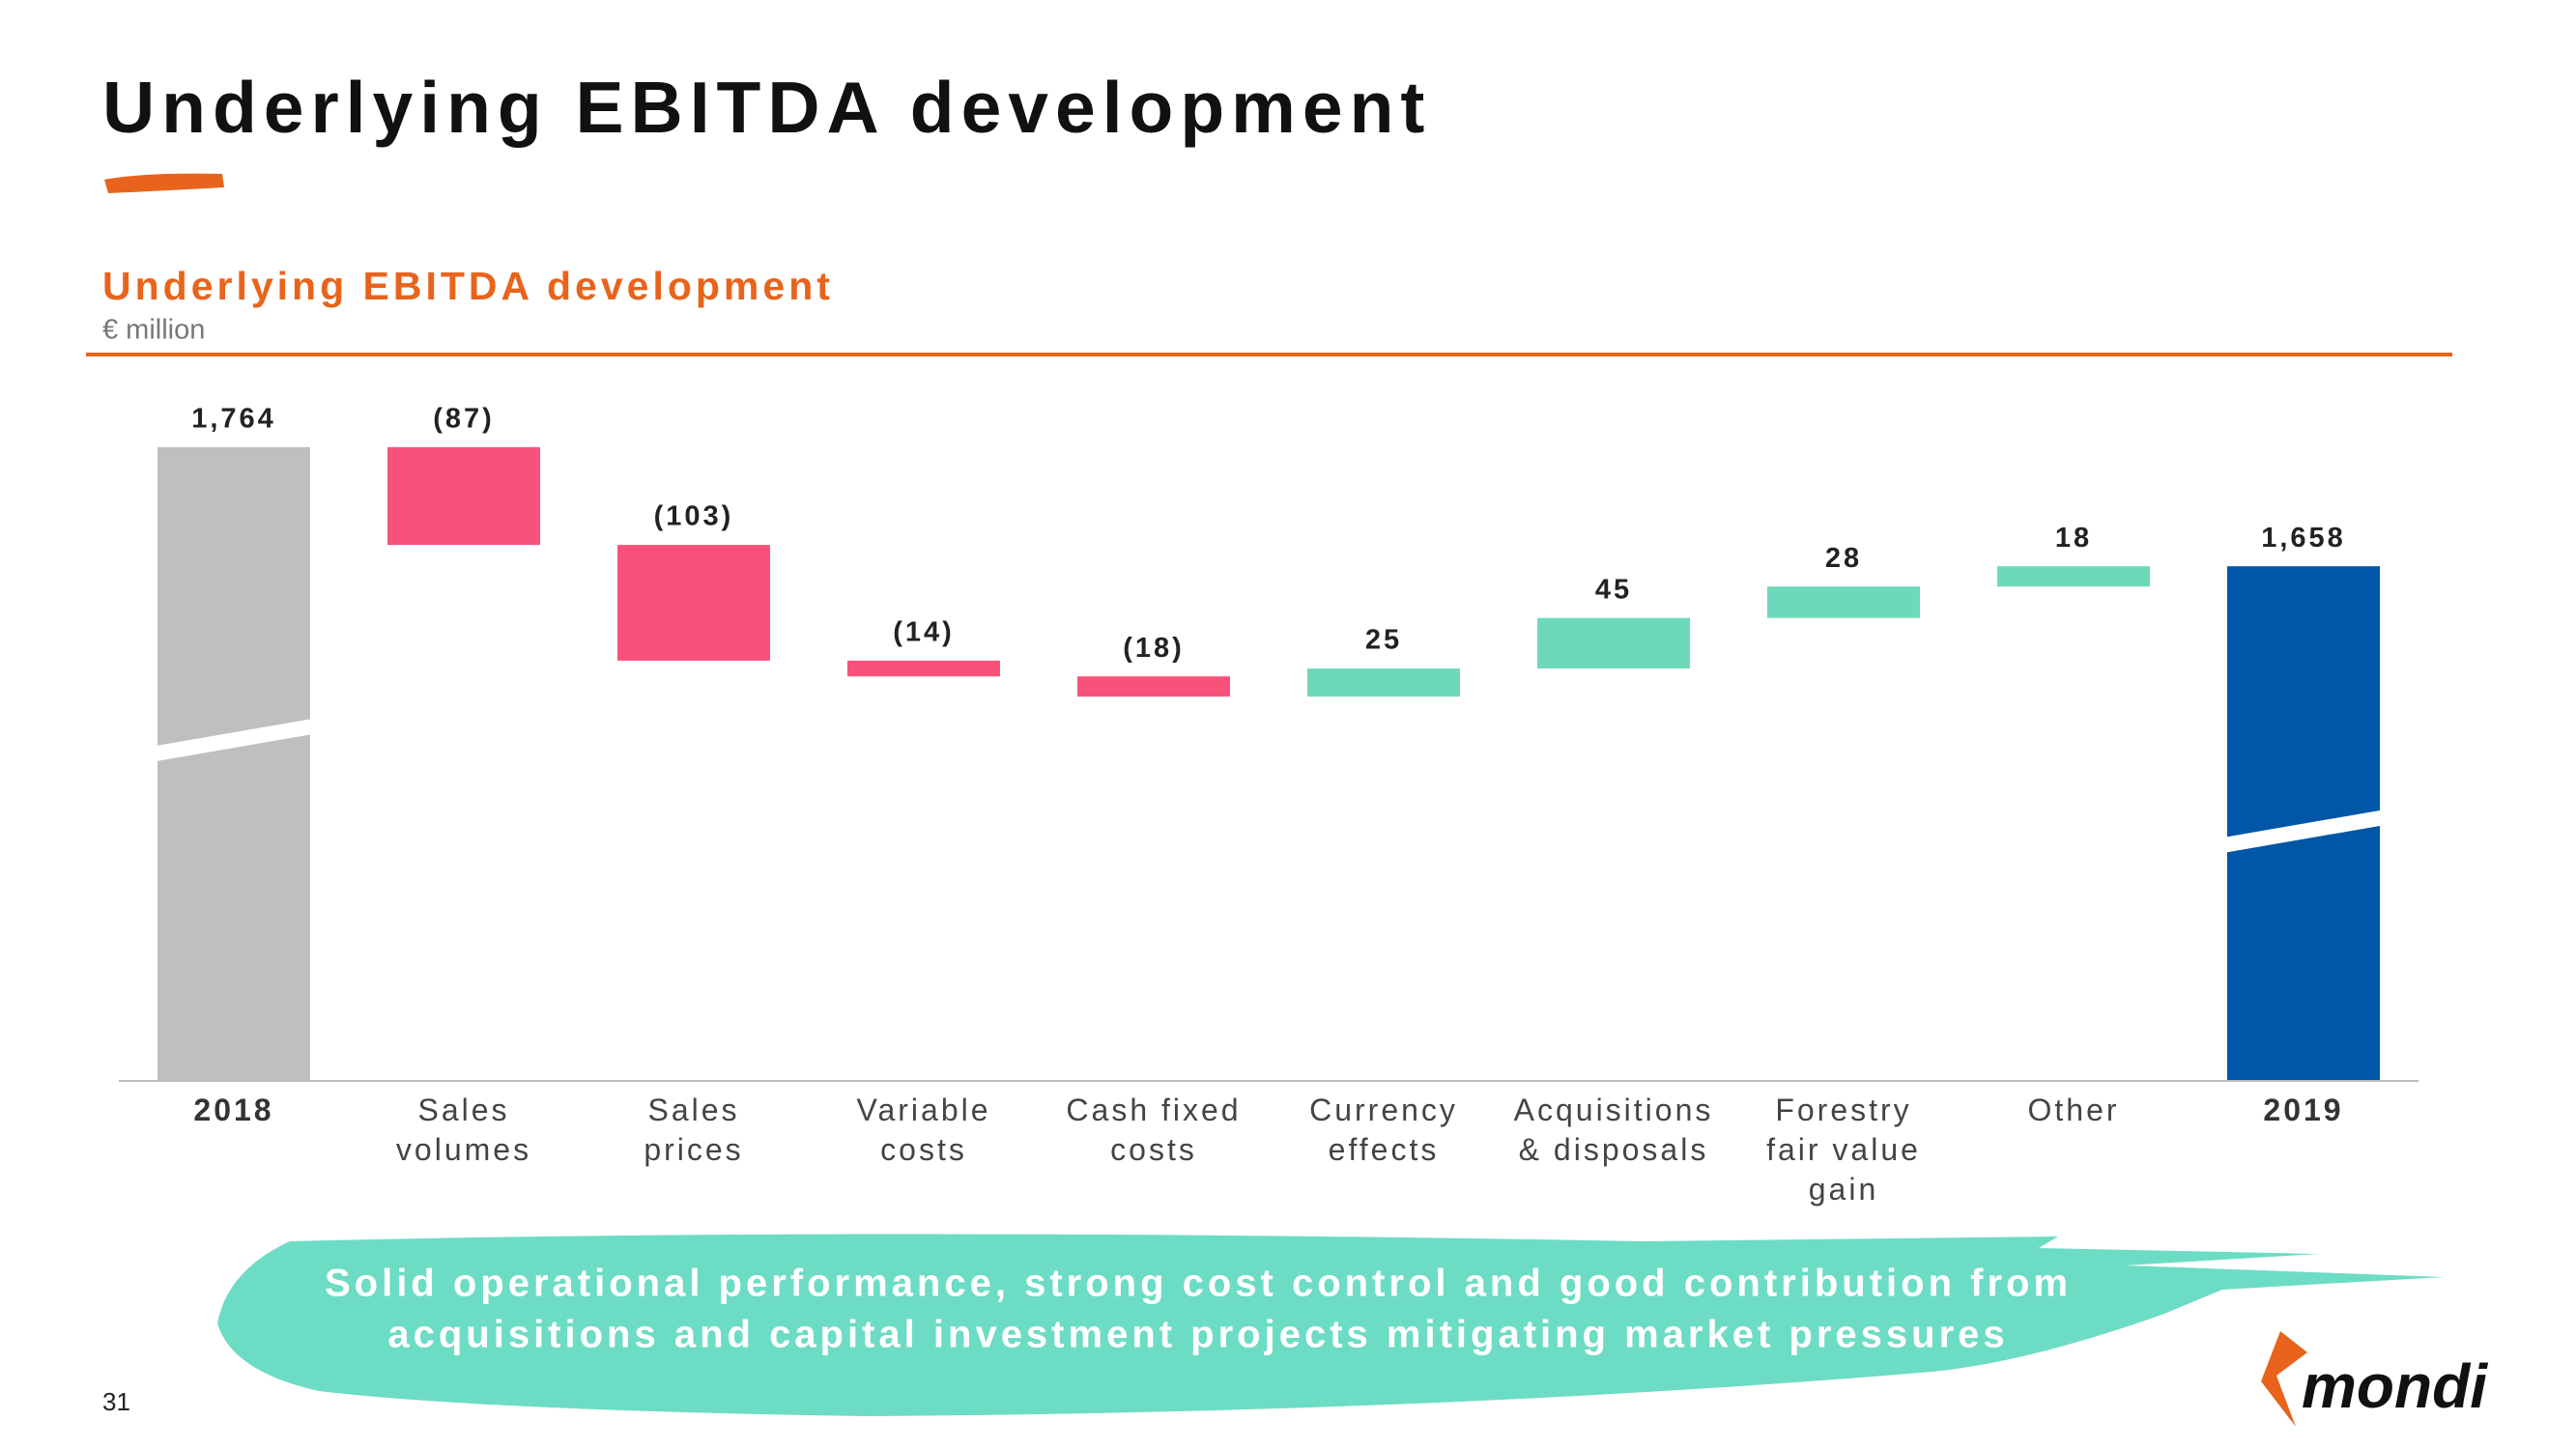 This screenshot has width=2576, height=1449. Describe the element at coordinates (116, 1401) in the screenshot. I see `page-number: 31` at that location.